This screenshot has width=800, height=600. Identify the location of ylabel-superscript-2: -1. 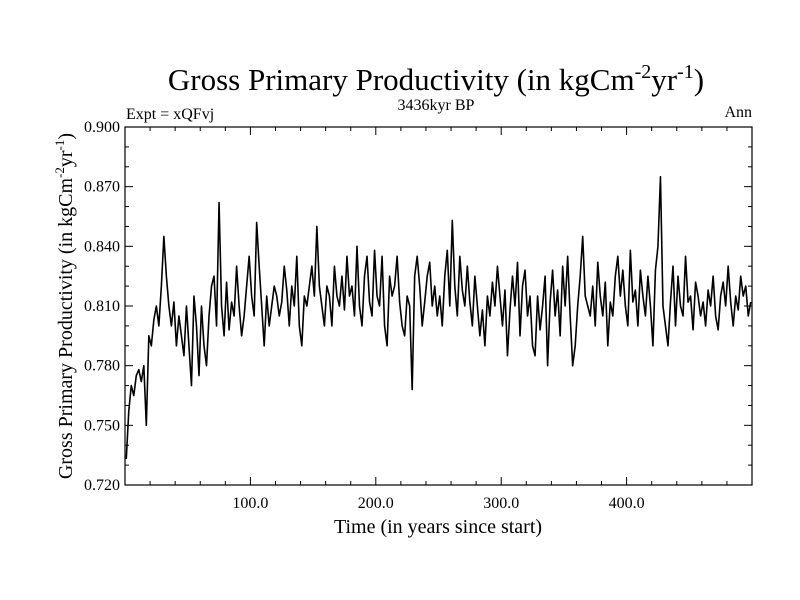
(59, 145).